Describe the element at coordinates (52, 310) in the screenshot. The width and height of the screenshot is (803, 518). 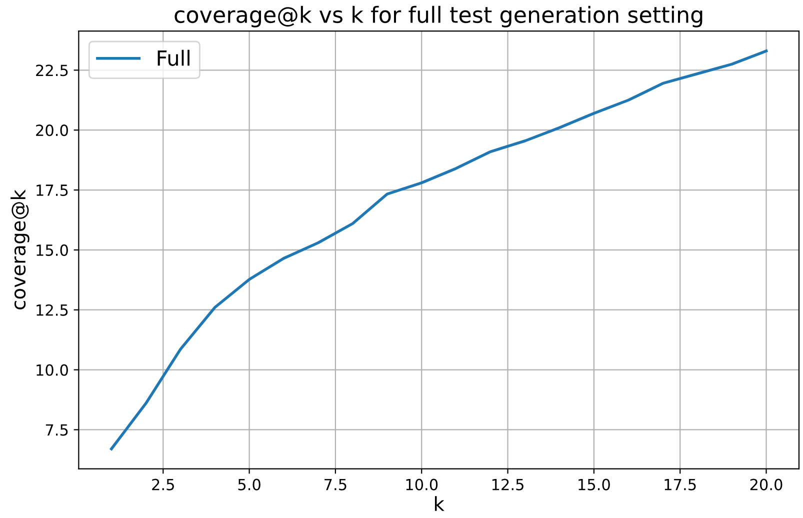
I see `y-tick-label: 12.5` at that location.